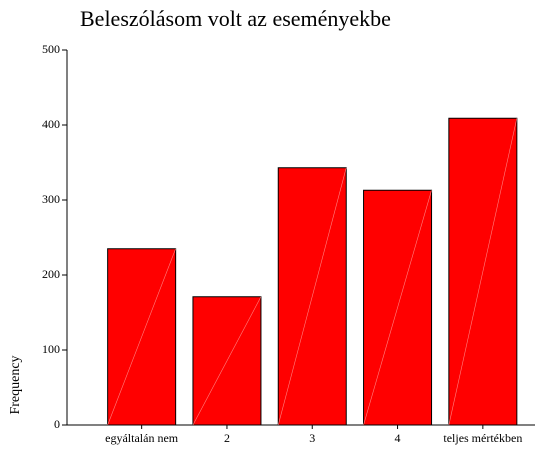 The height and width of the screenshot is (454, 550). Describe the element at coordinates (57, 424) in the screenshot. I see `y-tick-label: 0` at that location.